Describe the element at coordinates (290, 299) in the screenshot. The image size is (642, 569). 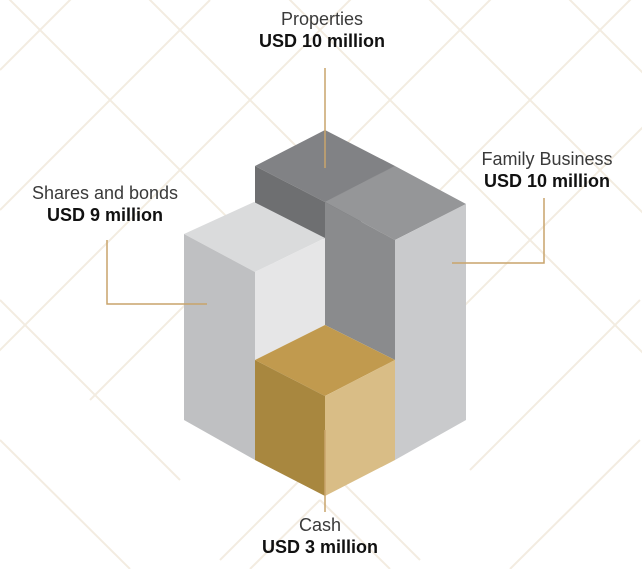
I see `shares-inner` at that location.